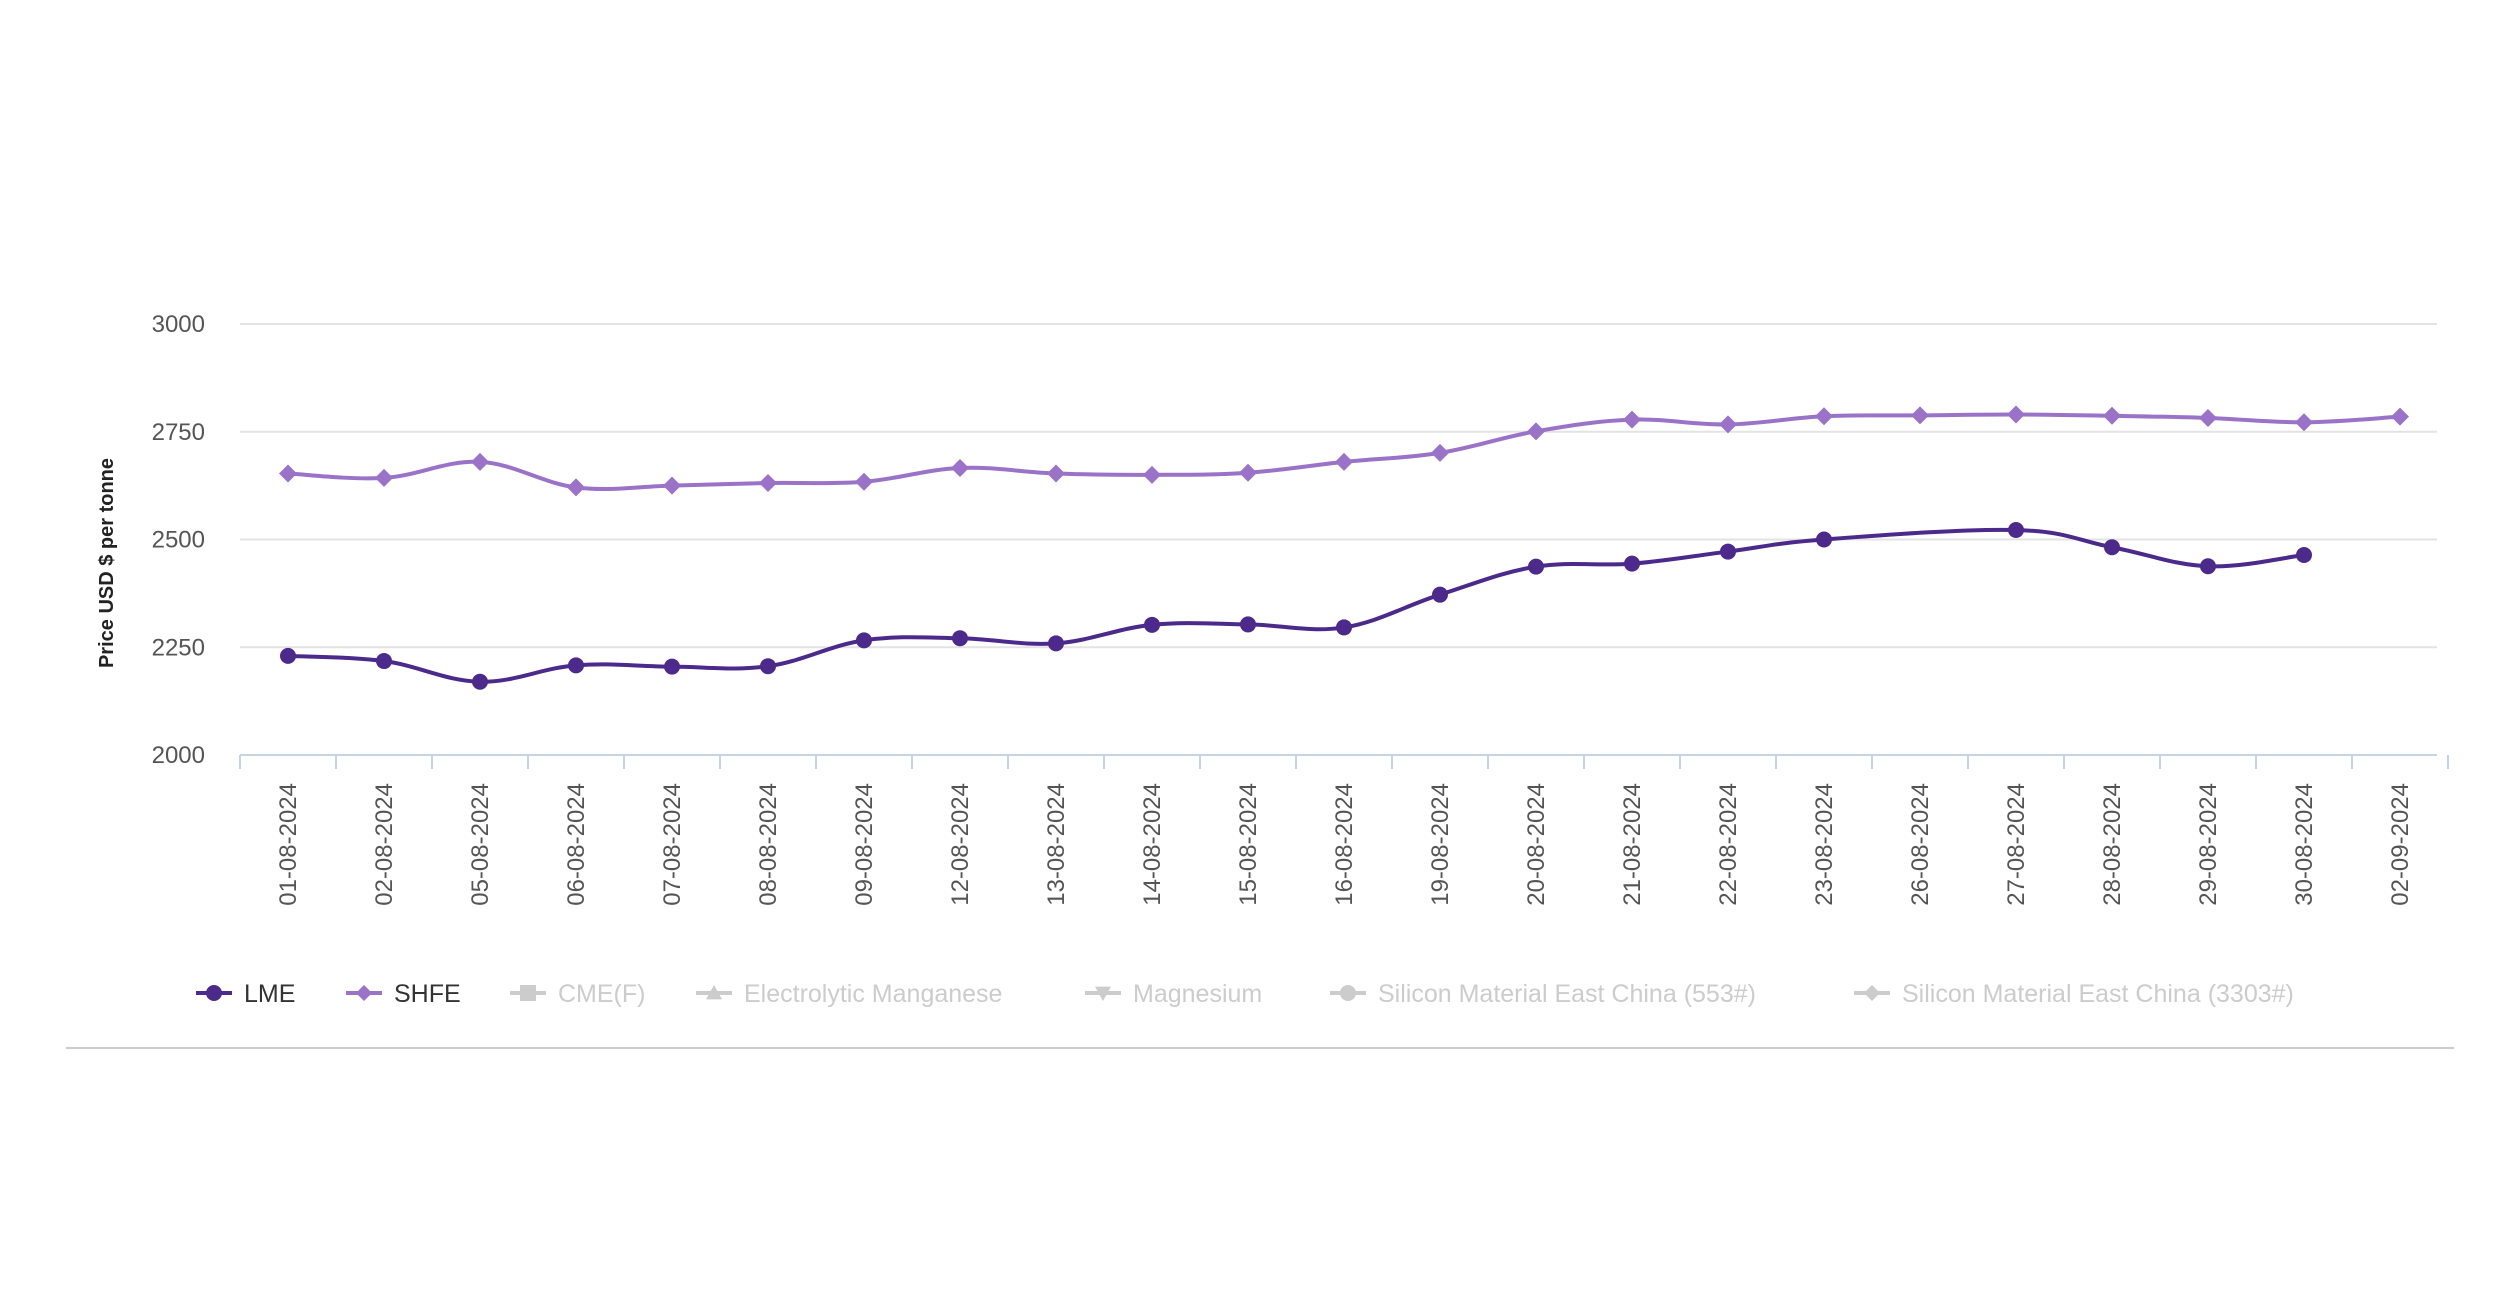  What do you see at coordinates (1567, 994) in the screenshot?
I see `legend-label: Silicon Material East China (553#)` at bounding box center [1567, 994].